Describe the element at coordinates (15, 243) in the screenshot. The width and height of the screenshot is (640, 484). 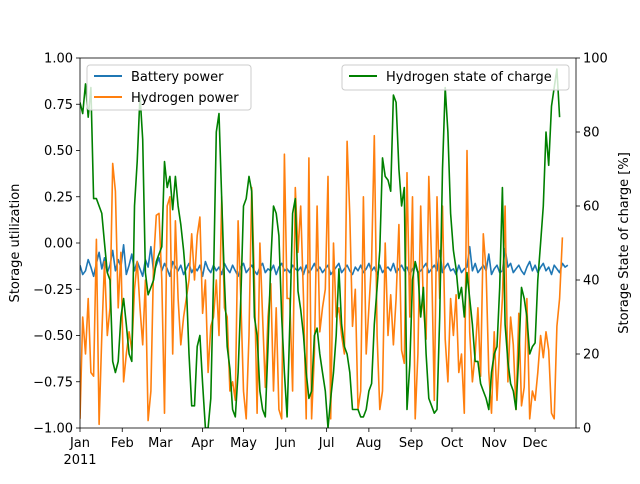
I see `y-left-label: Storage utilization` at that location.